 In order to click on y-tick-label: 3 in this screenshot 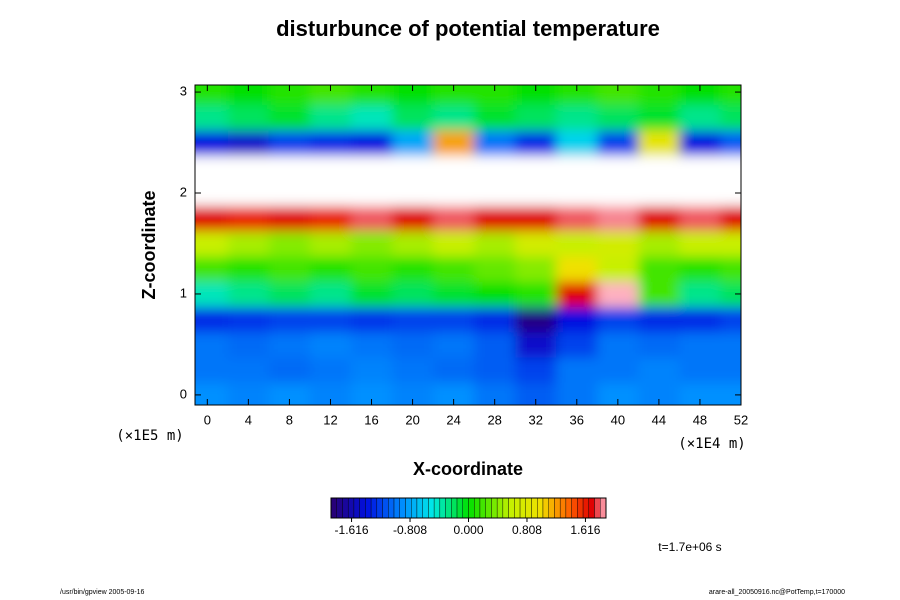, I will do `click(183, 91)`.